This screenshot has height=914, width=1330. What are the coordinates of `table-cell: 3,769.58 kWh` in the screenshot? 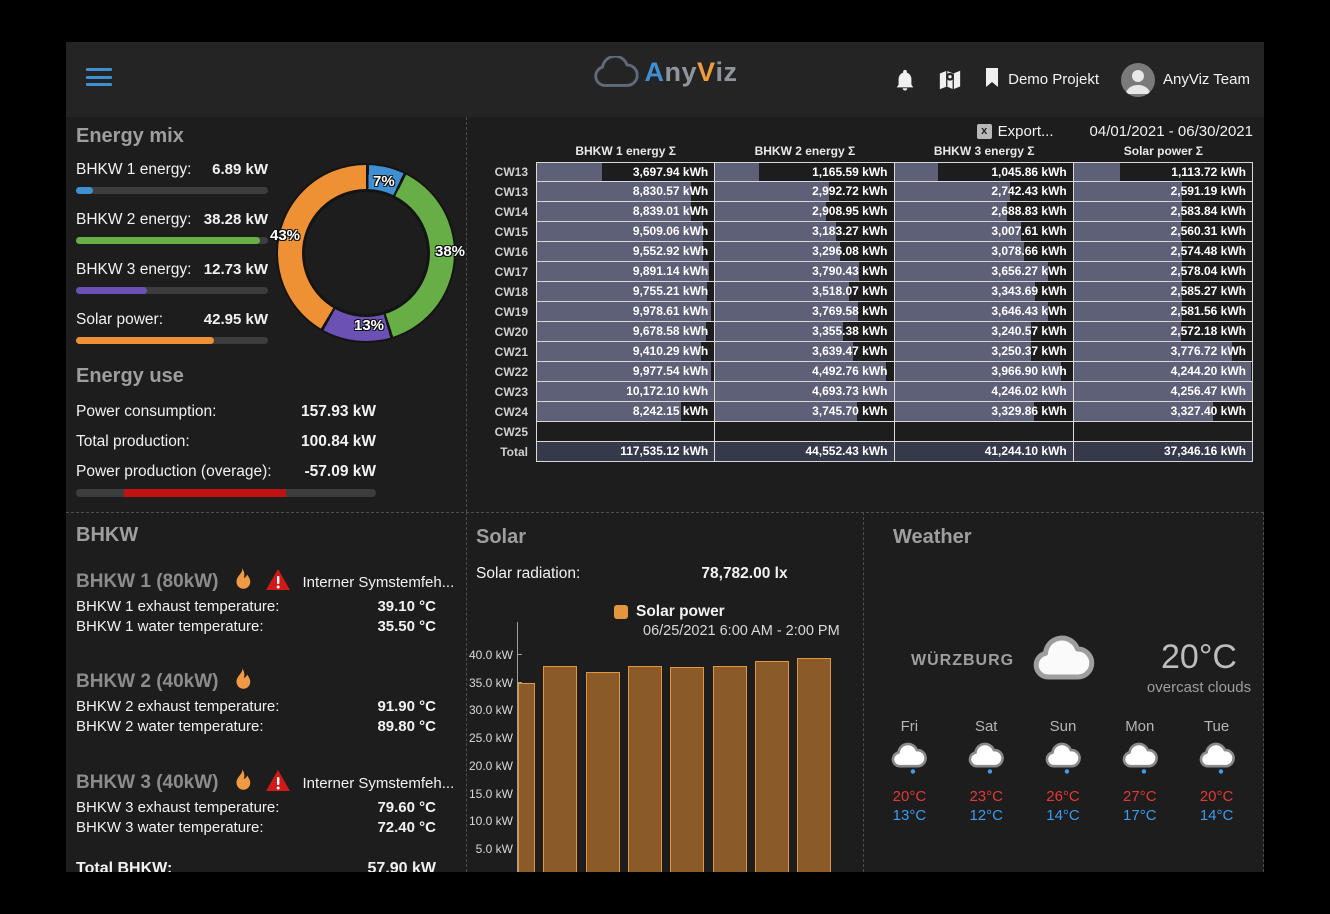 It's located at (805, 312).